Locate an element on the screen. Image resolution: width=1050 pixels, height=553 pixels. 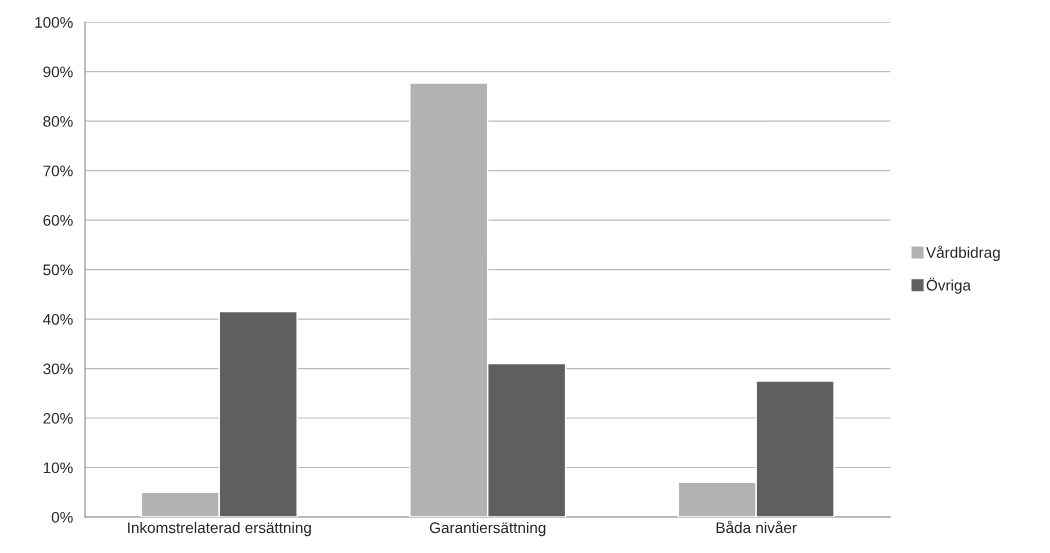
y-tick-label: 0% is located at coordinates (62, 517).